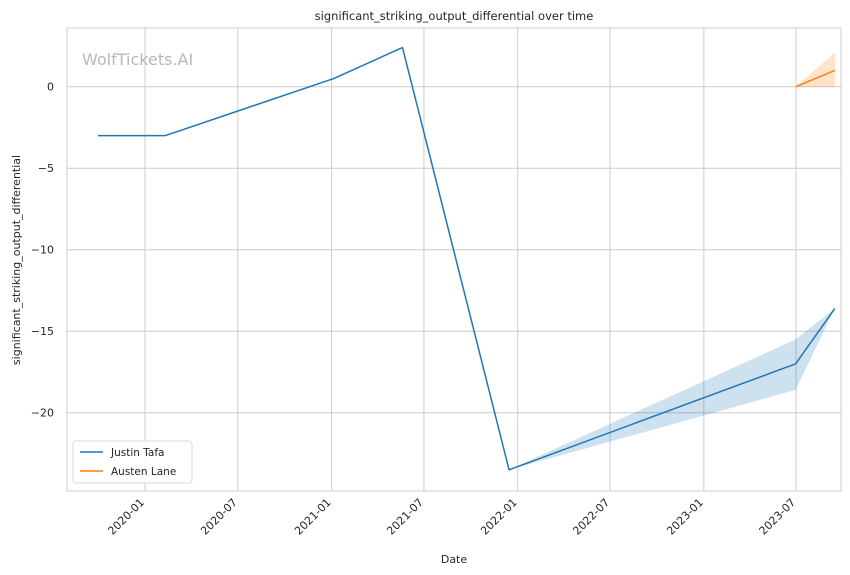  Describe the element at coordinates (143, 472) in the screenshot. I see `legend-label-austen-lane: Austen Lane` at that location.